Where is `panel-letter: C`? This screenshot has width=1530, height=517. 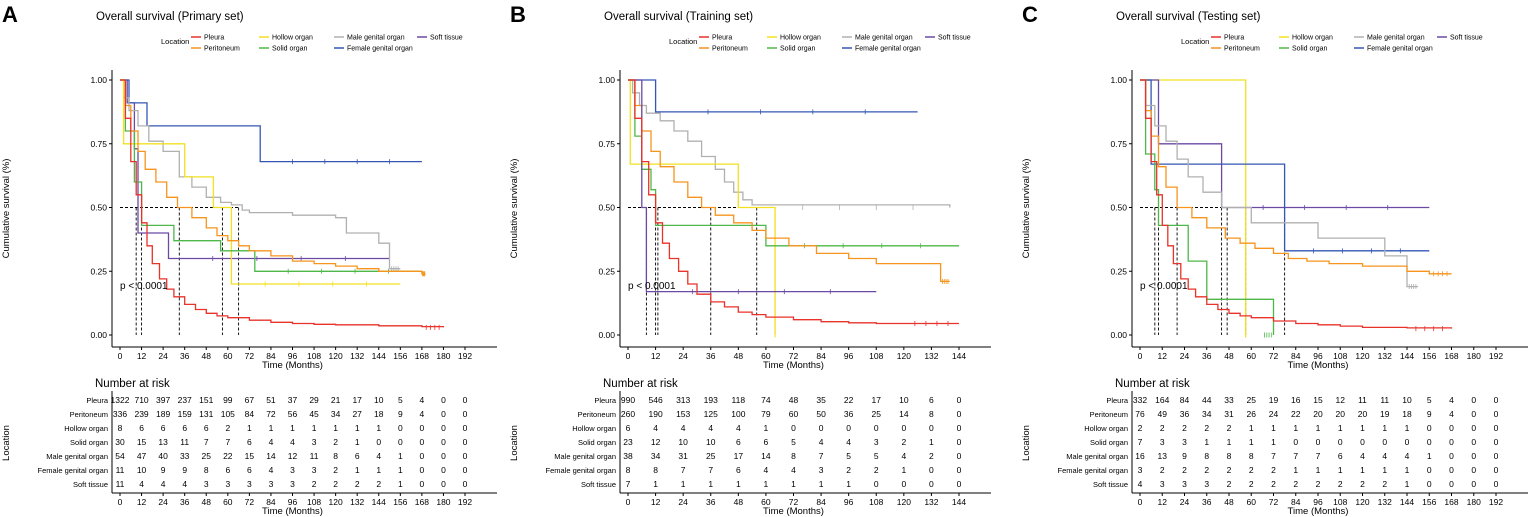
panel-letter: C is located at coordinates (1030, 14).